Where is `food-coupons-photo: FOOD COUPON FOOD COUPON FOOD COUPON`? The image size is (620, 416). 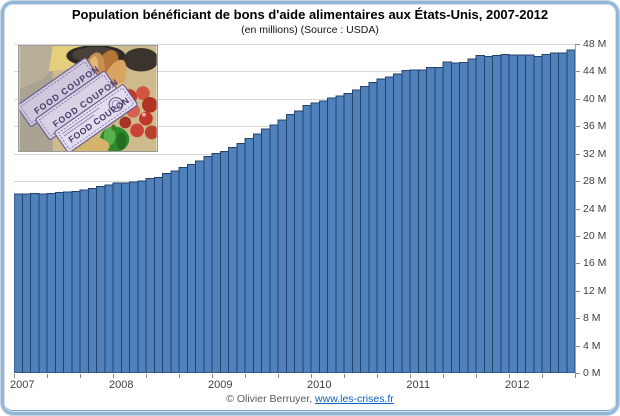 food-coupons-photo: FOOD COUPON FOOD COUPON FOOD COUPON is located at coordinates (88, 98).